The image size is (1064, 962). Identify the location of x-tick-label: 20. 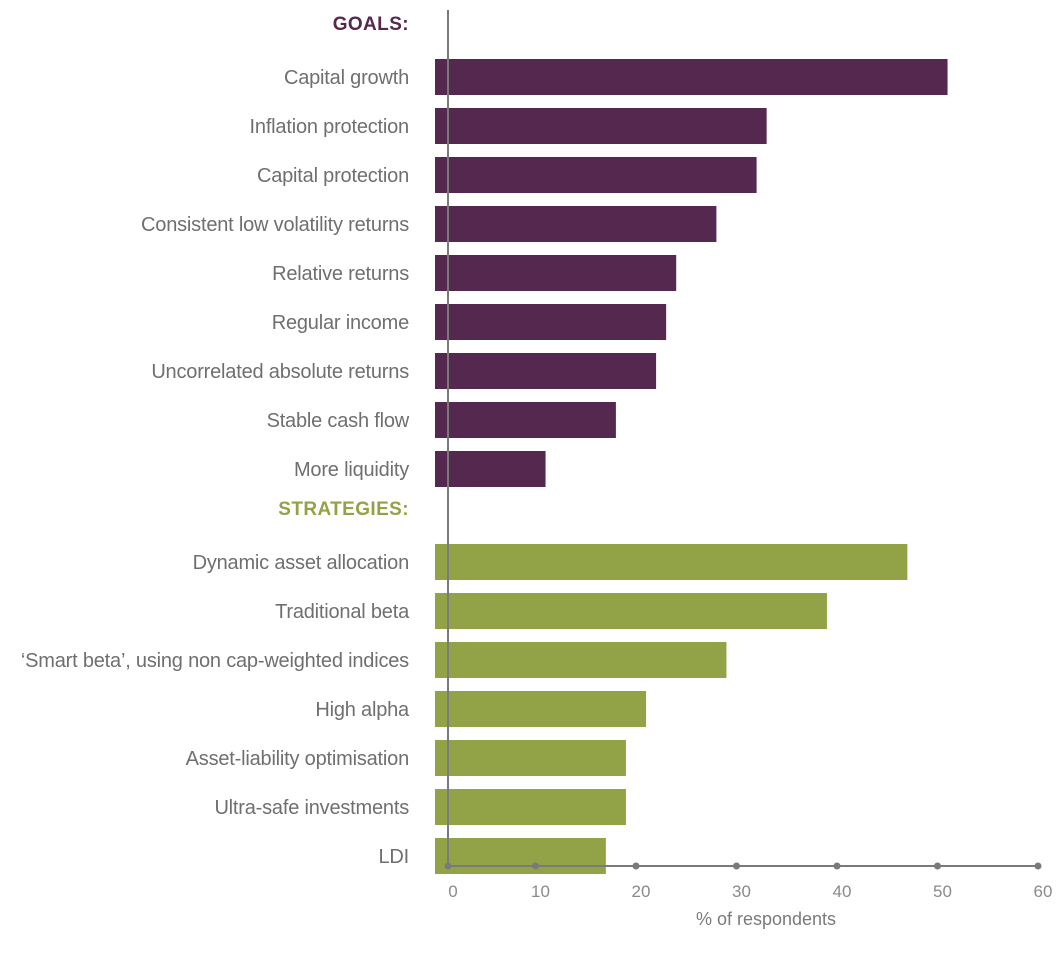
(641, 891).